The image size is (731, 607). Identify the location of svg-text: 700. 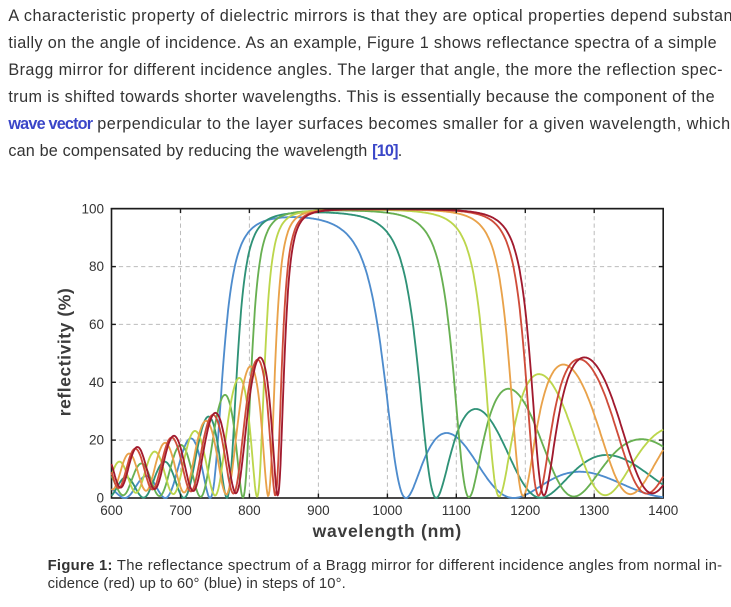
(180, 510).